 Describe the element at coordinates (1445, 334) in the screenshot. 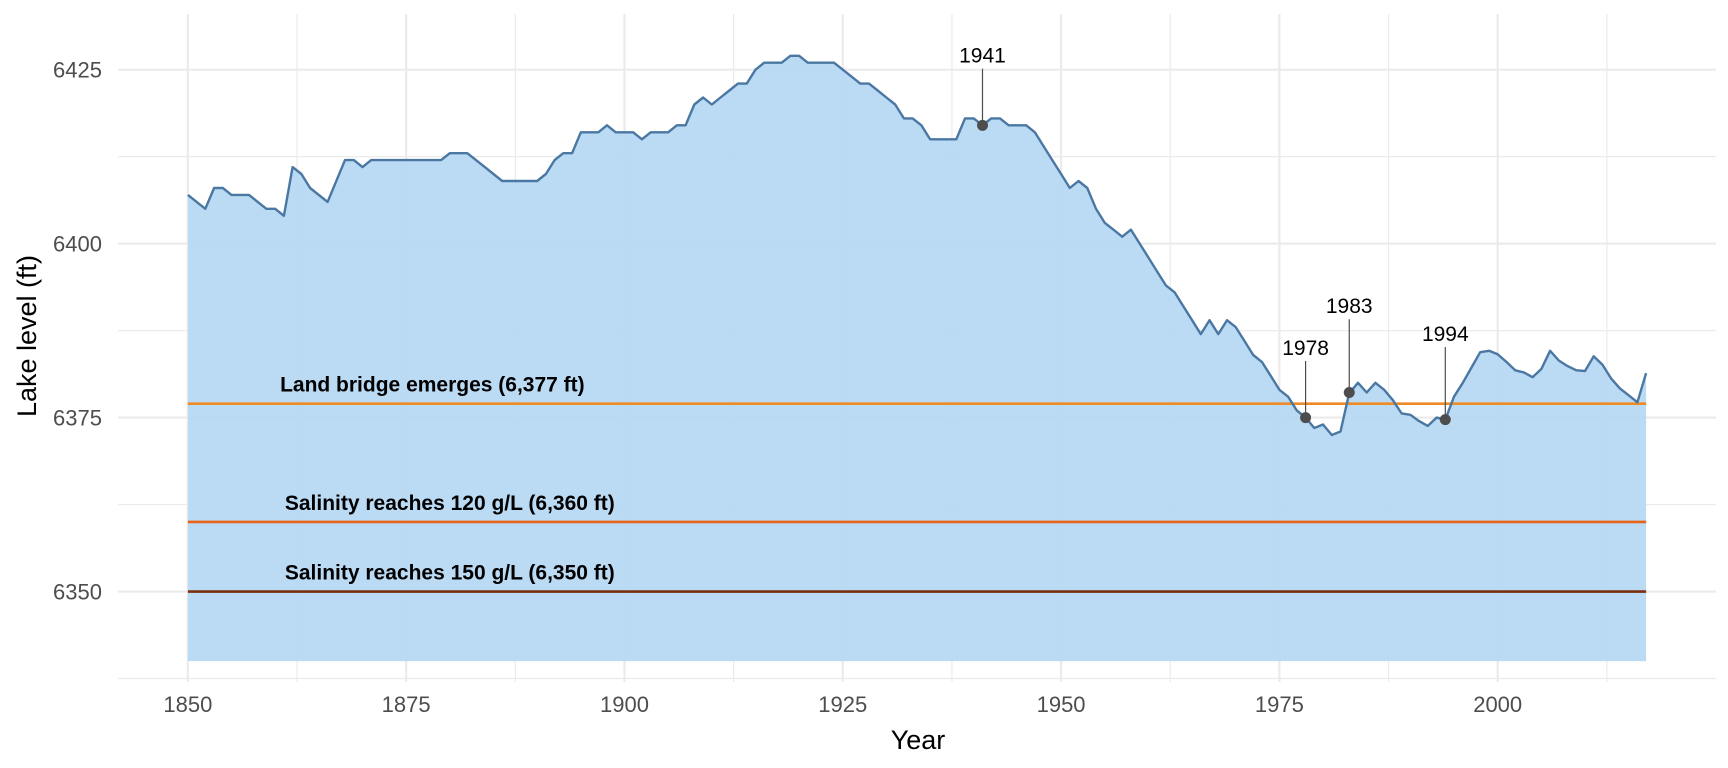

I see `annotation-label-1994: 1994` at that location.